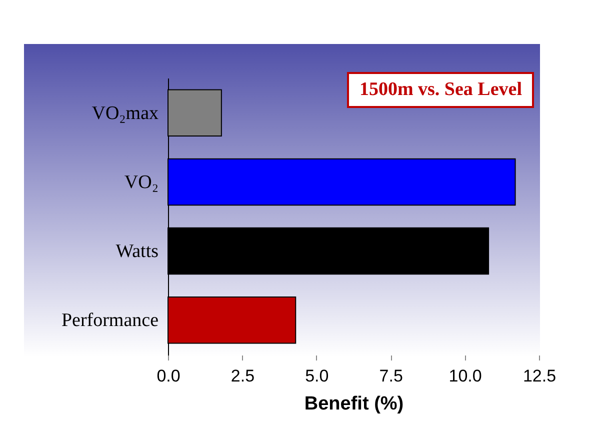 This screenshot has height=444, width=602. Describe the element at coordinates (465, 376) in the screenshot. I see `x-tick-label: 10.0` at that location.